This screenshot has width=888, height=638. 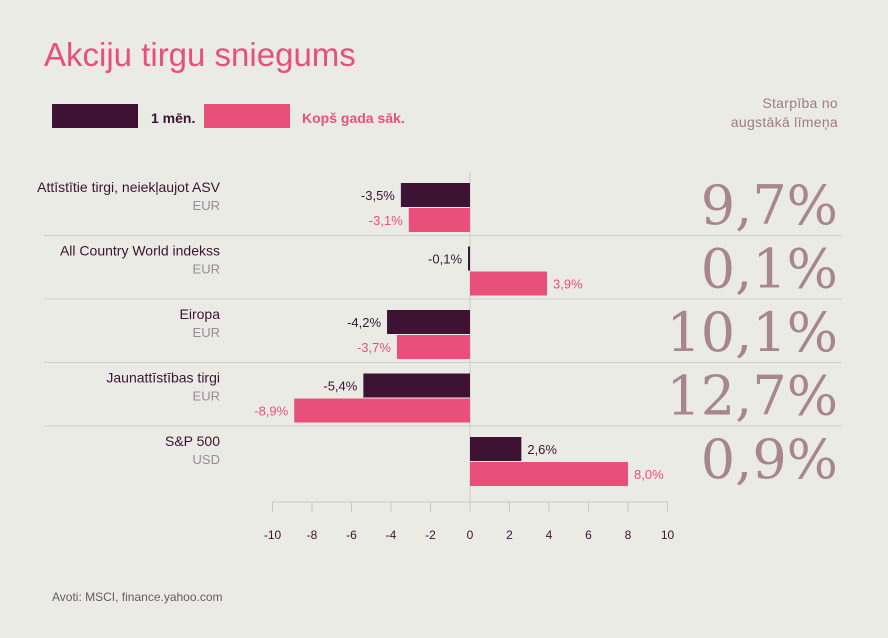 What do you see at coordinates (353, 118) in the screenshot?
I see `legend-label-ytd: Kopš gada sāk.` at bounding box center [353, 118].